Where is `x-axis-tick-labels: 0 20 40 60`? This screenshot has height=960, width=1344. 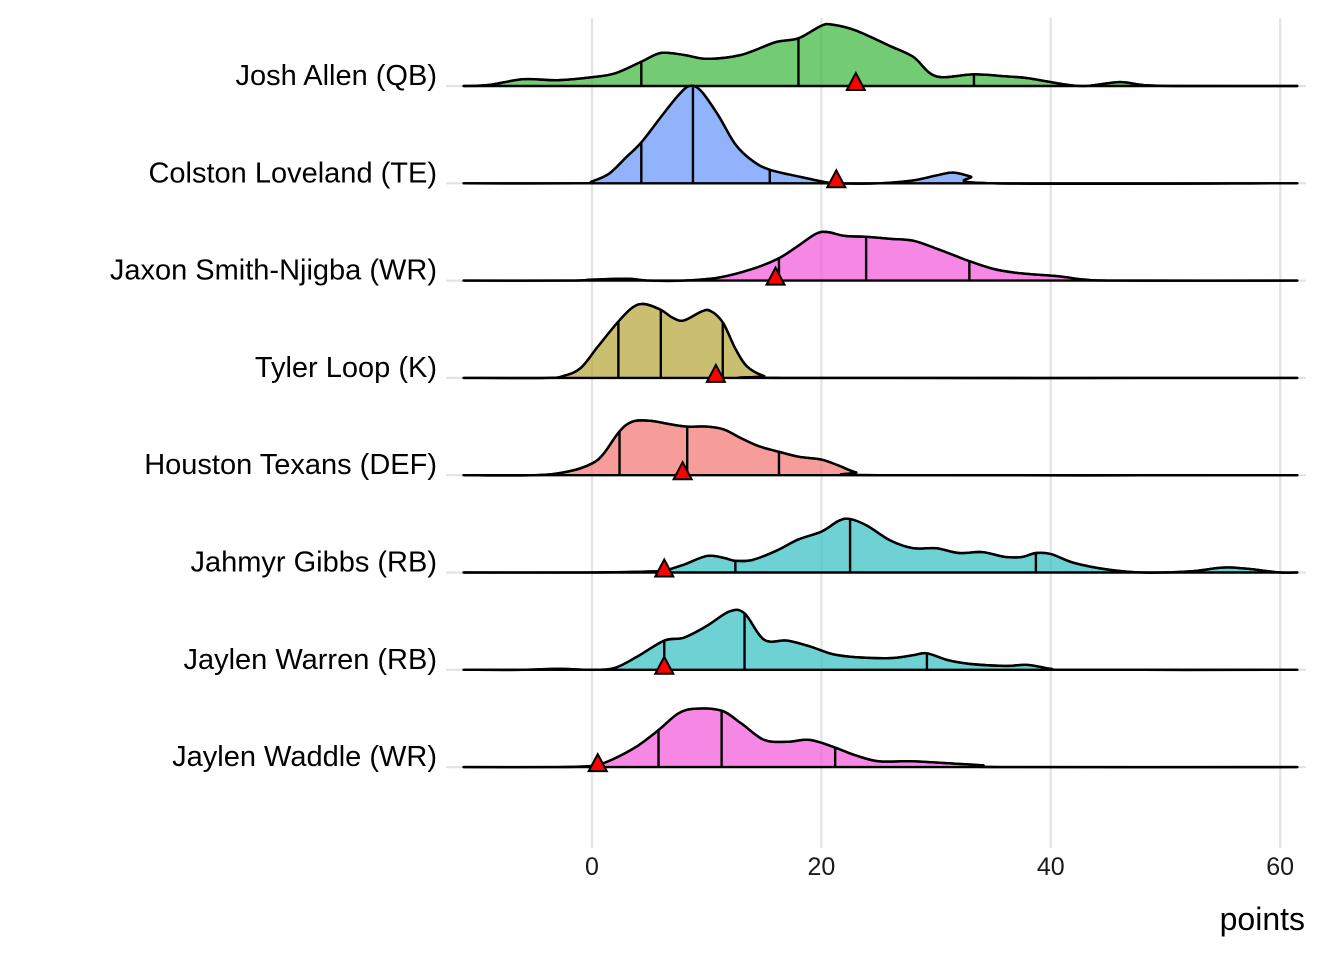
x-axis-tick-labels: 0 20 40 60 is located at coordinates (939, 867).